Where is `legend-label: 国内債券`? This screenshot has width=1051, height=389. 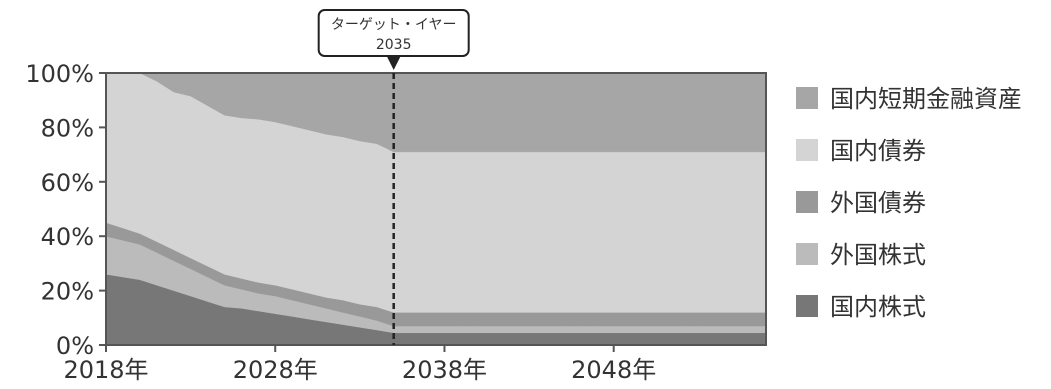 legend-label: 国内債券 is located at coordinates (878, 151).